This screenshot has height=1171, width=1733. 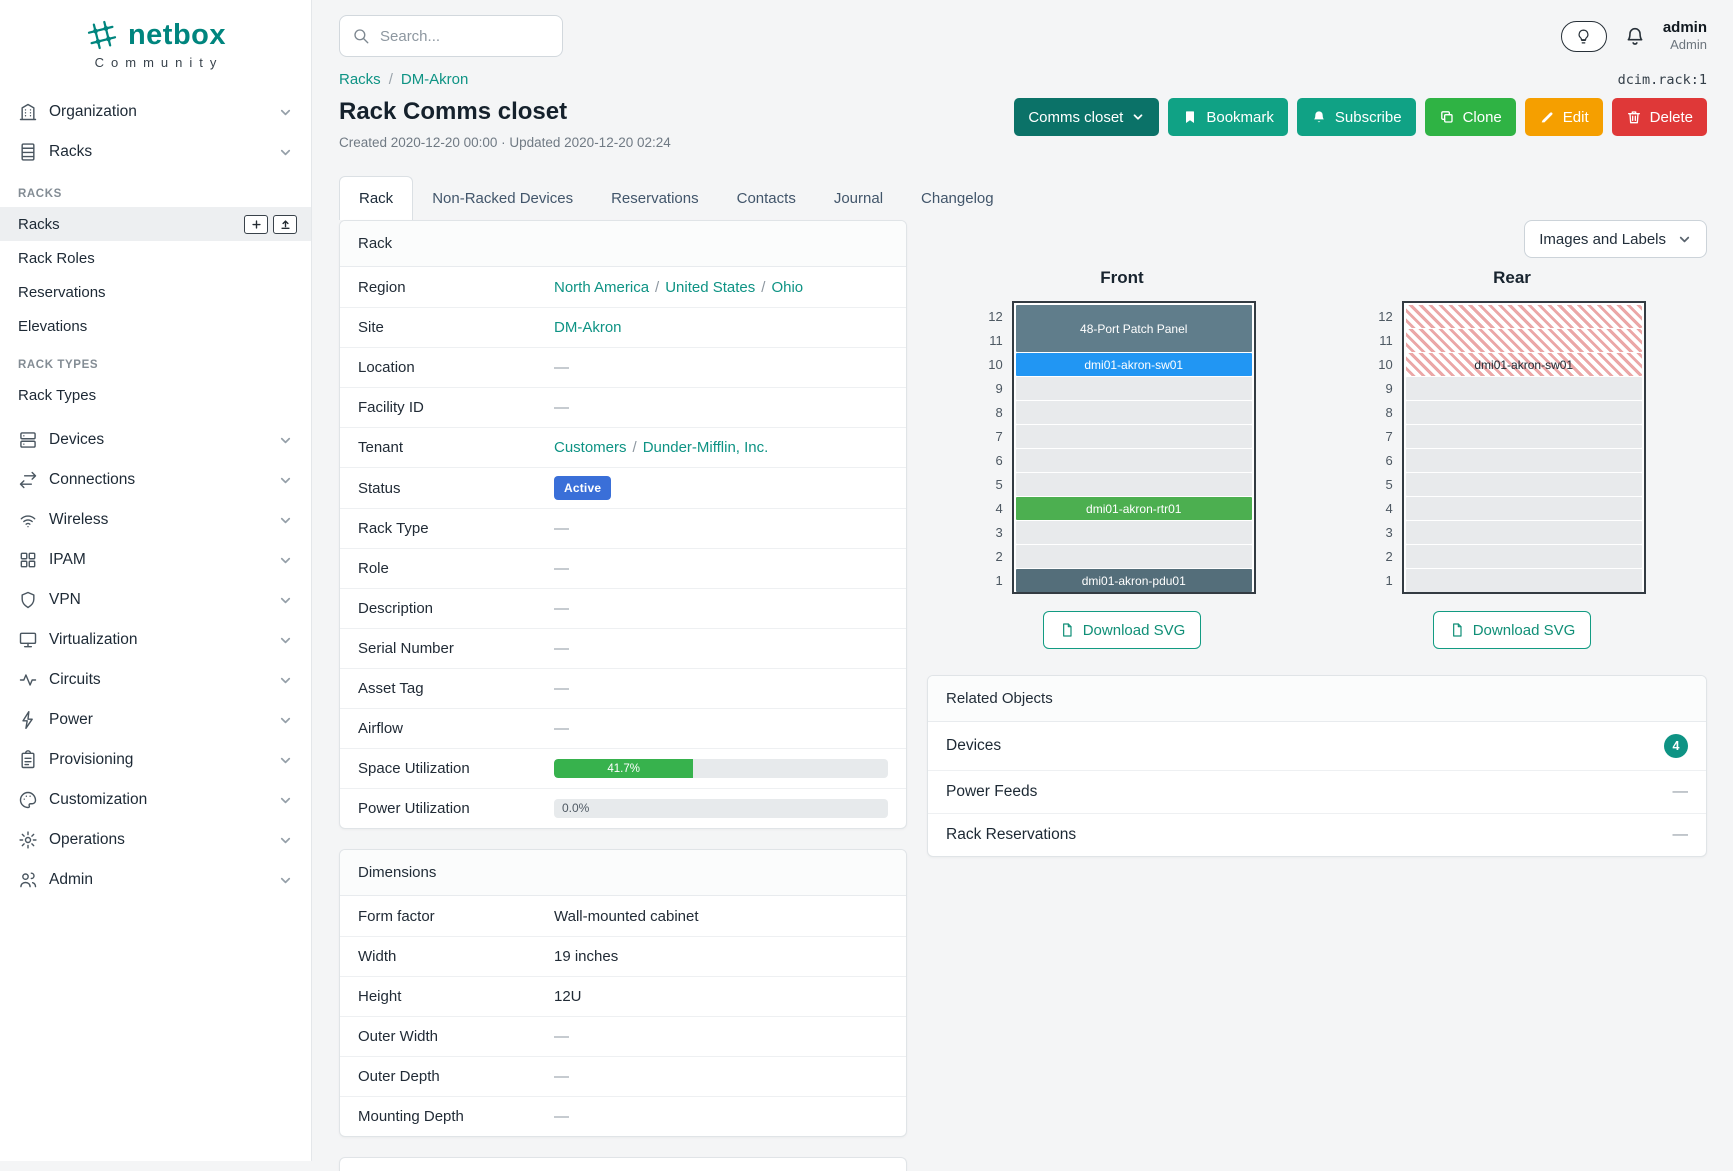 What do you see at coordinates (1389, 532) in the screenshot?
I see `unit-number: 3` at bounding box center [1389, 532].